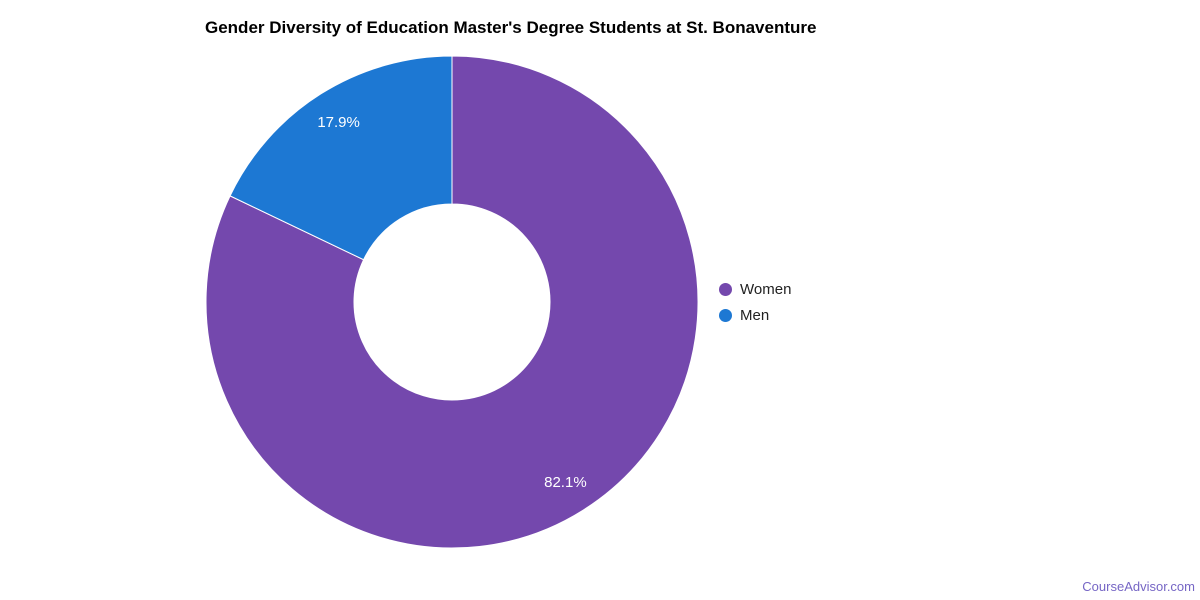 The width and height of the screenshot is (1200, 600). What do you see at coordinates (341, 158) in the screenshot?
I see `pie-slice-men` at bounding box center [341, 158].